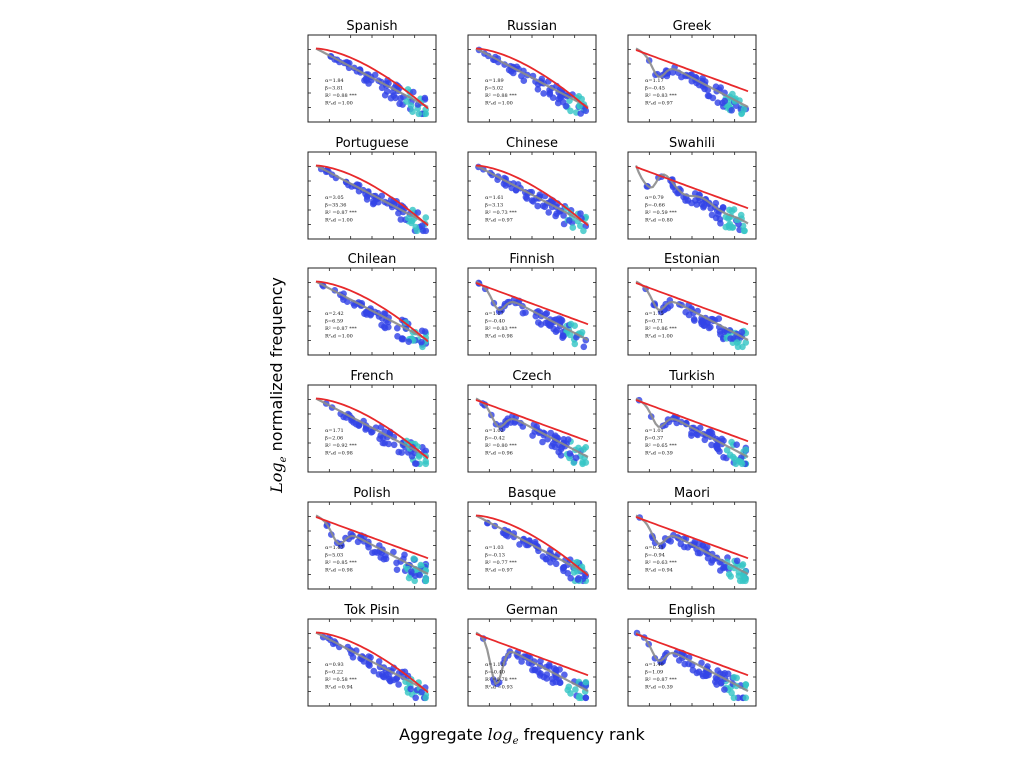  I want to click on fit-stat: β=-0.94, so click(655, 556).